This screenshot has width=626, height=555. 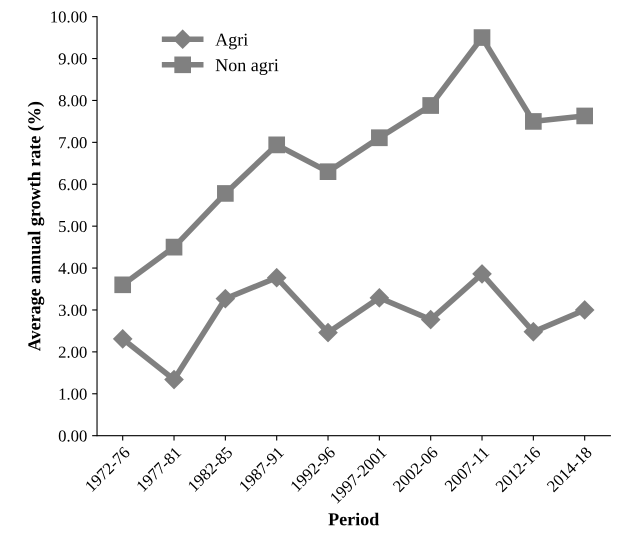 What do you see at coordinates (72, 352) in the screenshot?
I see `y-tick-label: 2.00` at bounding box center [72, 352].